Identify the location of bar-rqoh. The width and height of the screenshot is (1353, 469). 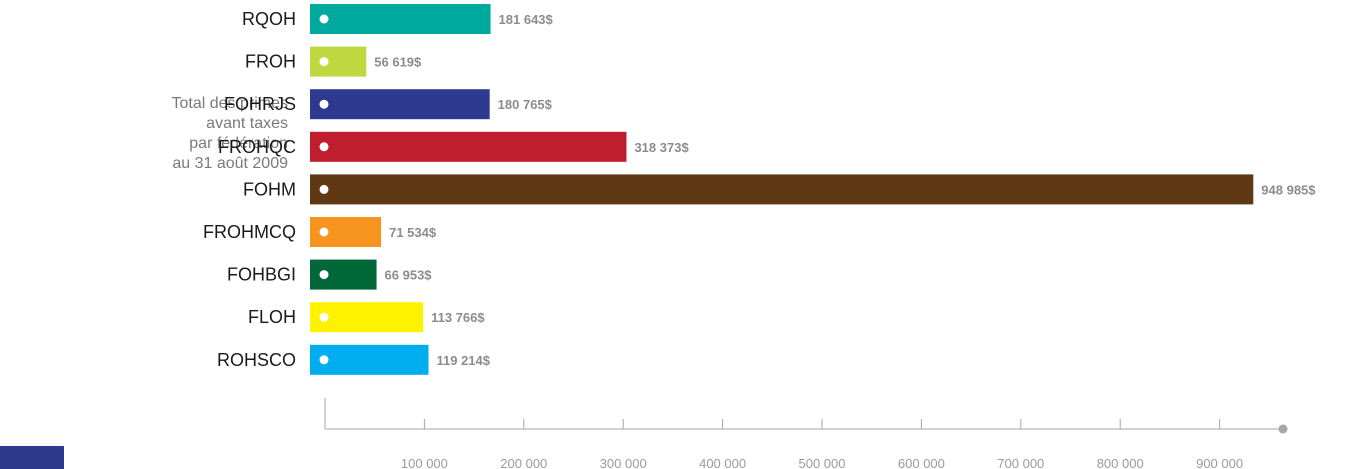
(400, 19).